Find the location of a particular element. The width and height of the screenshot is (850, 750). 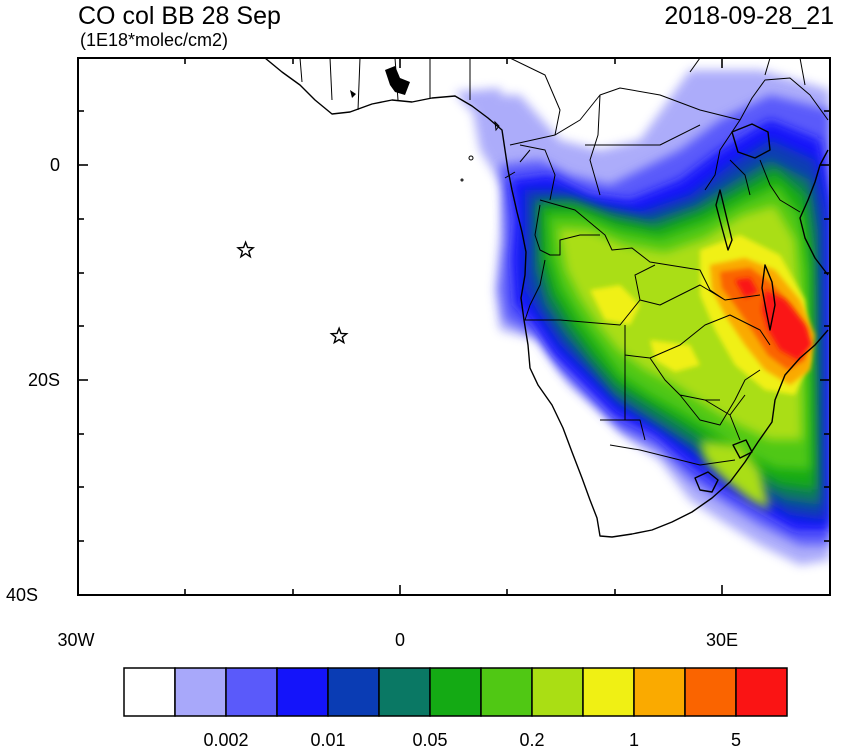

colorbar-label: 5 is located at coordinates (735, 740).